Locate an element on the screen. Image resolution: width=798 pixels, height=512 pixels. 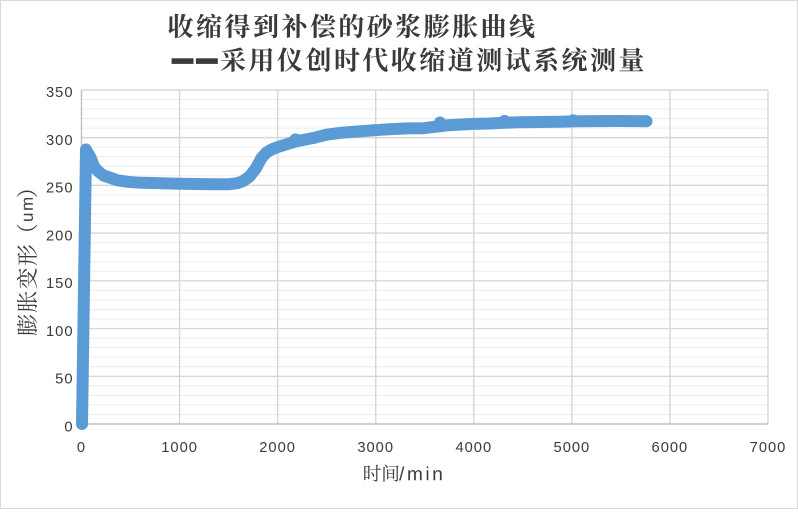
svg-text: 2000 is located at coordinates (277, 448).